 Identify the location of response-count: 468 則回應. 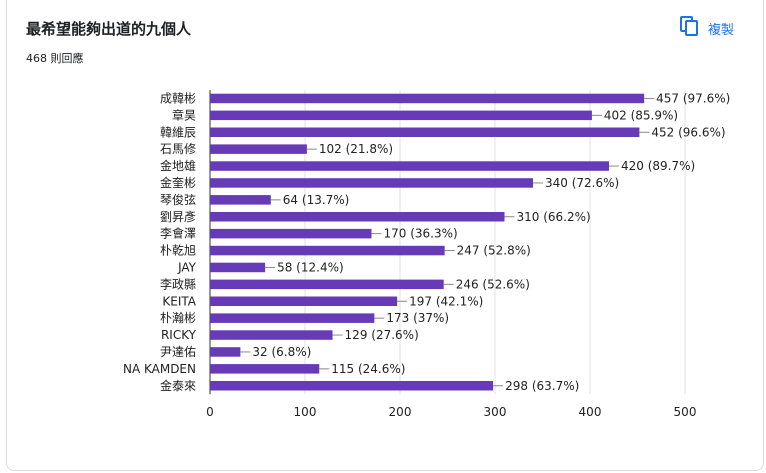
(55, 58).